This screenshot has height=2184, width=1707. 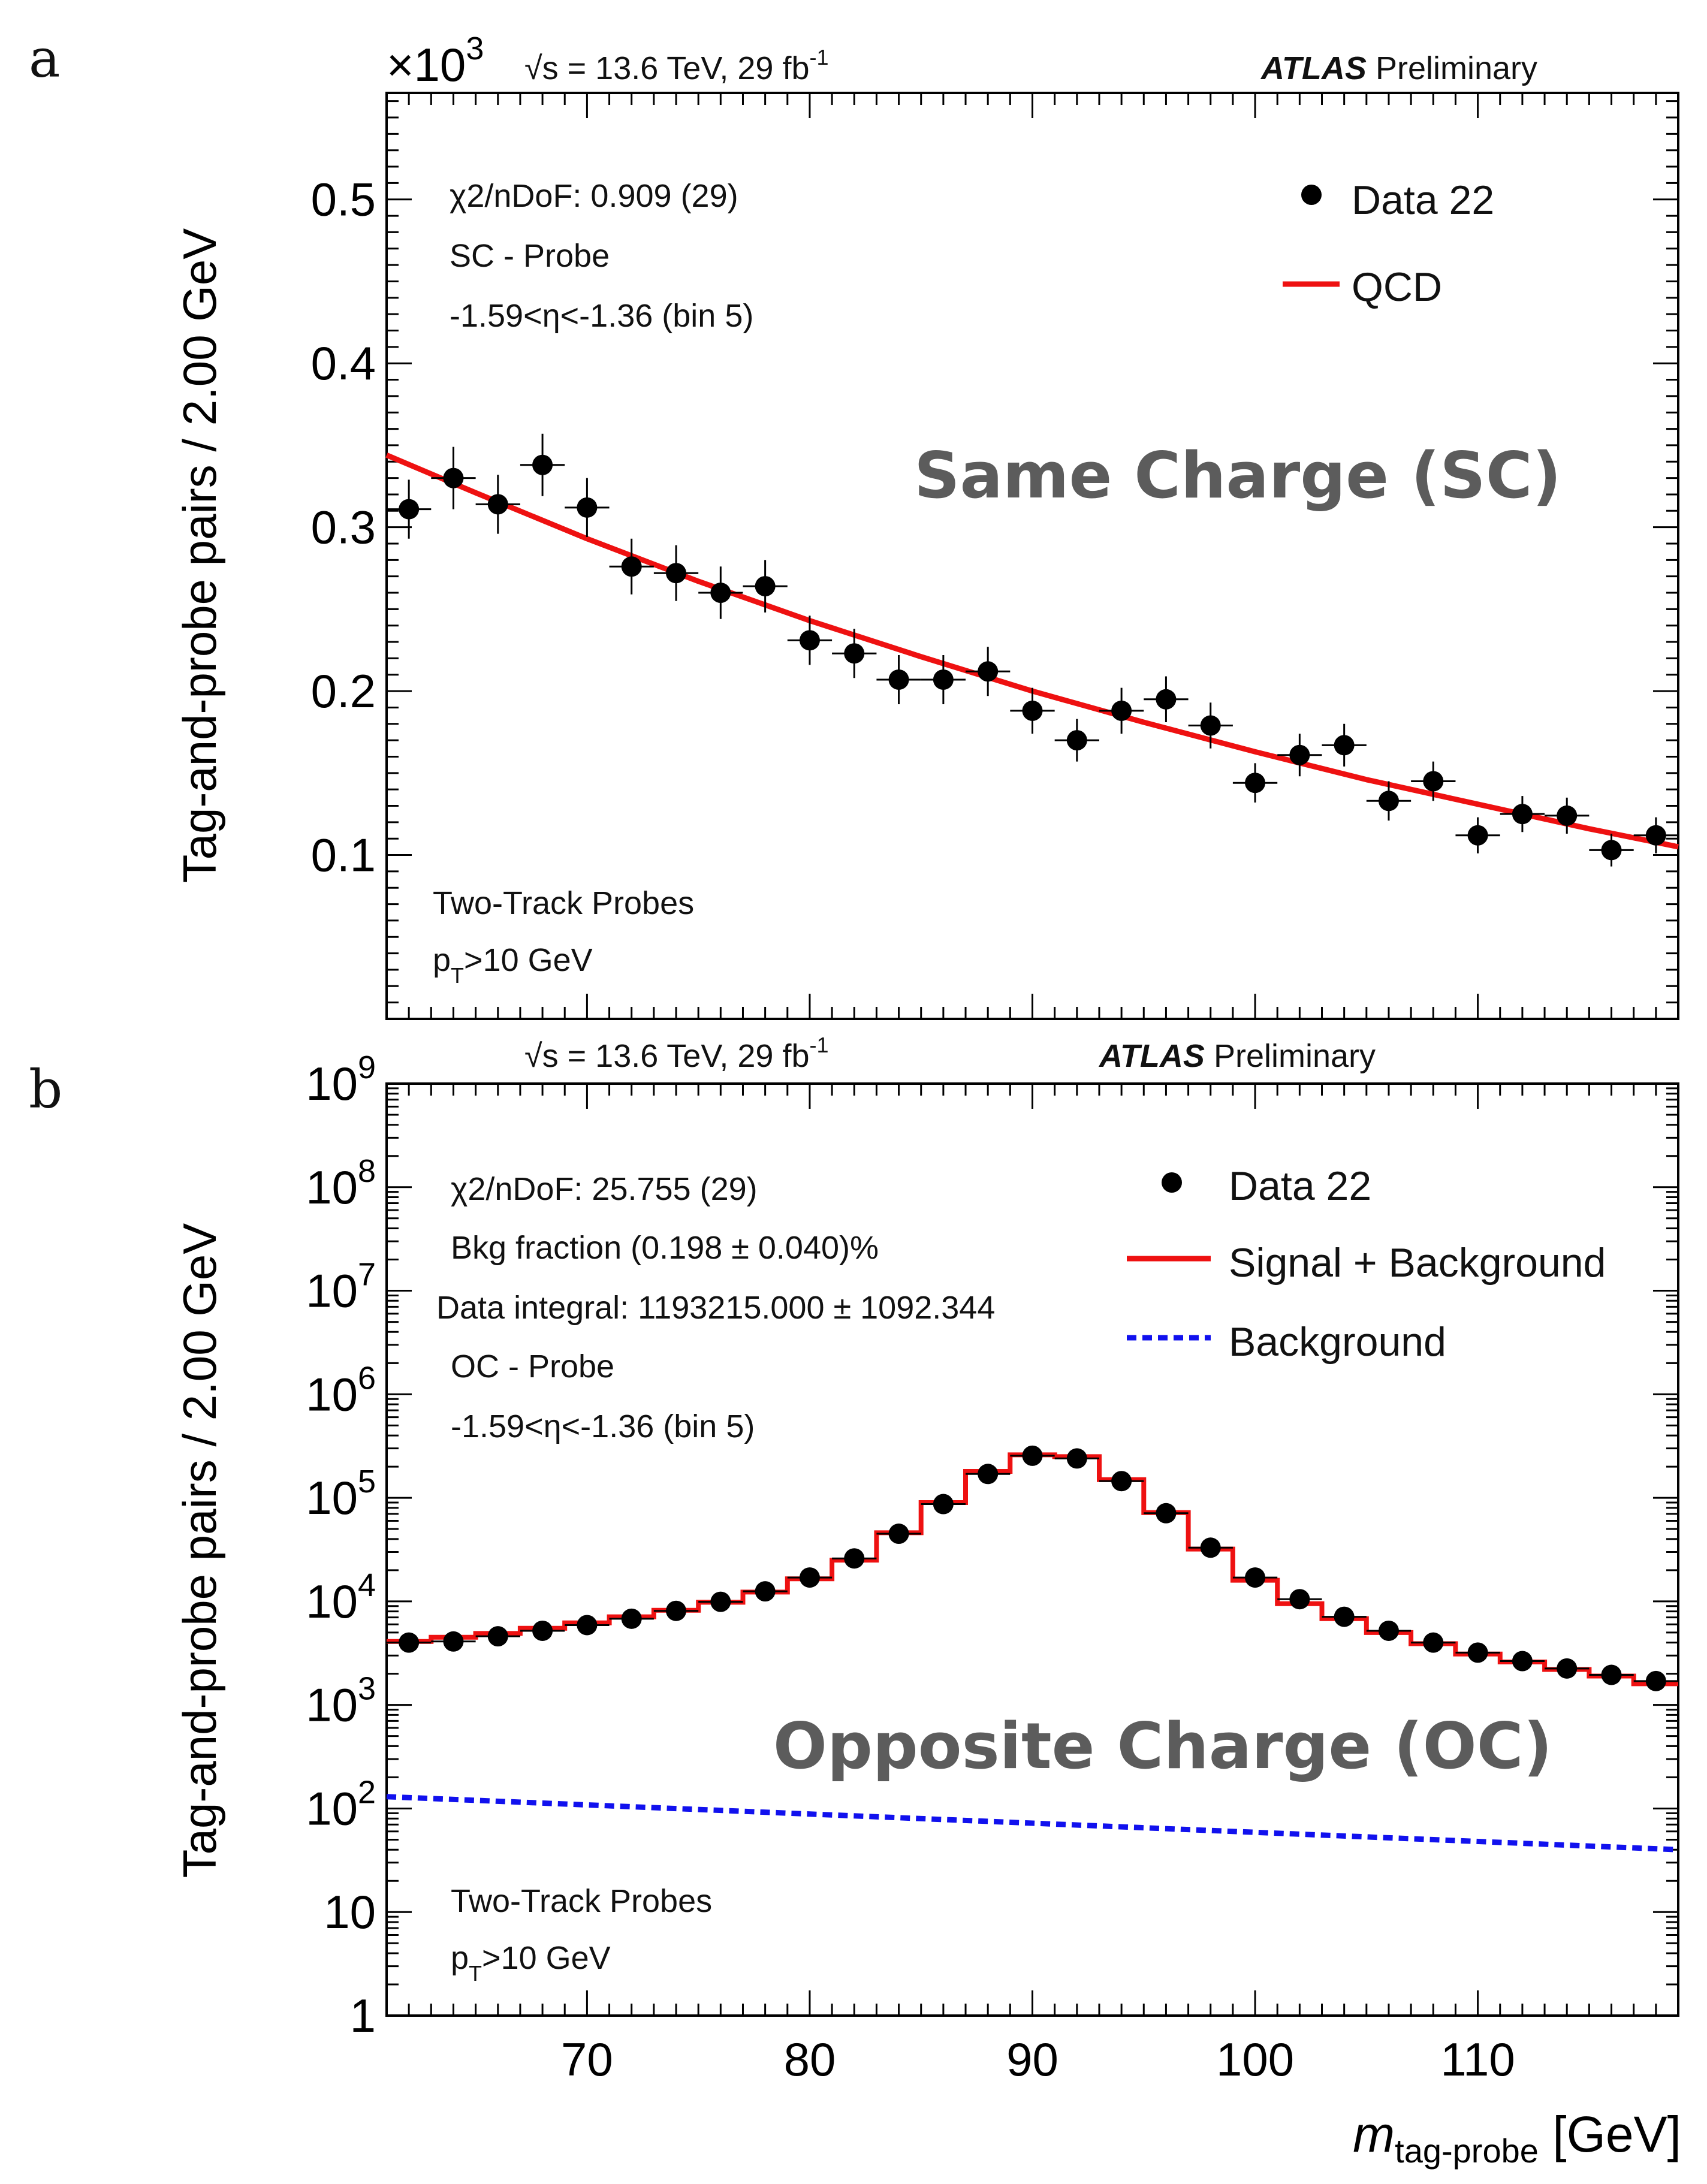 What do you see at coordinates (676, 65) in the screenshot?
I see `panel-a-energy: √s = 13.6 TeV, 29 fb-1` at bounding box center [676, 65].